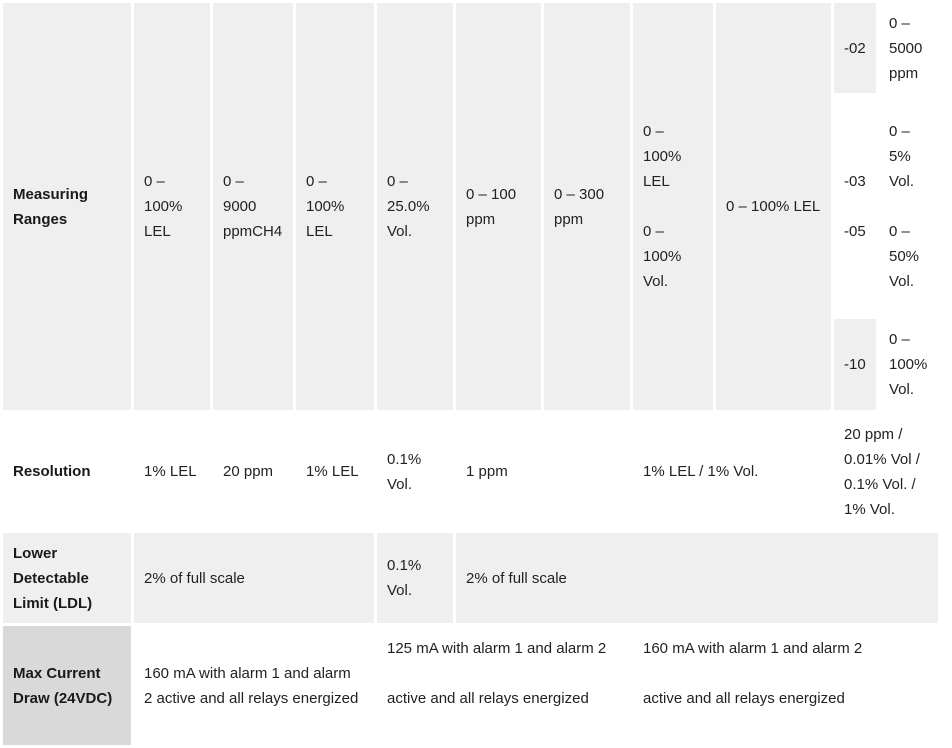  Describe the element at coordinates (253, 471) in the screenshot. I see `resolution-cell: 20 ppm` at that location.